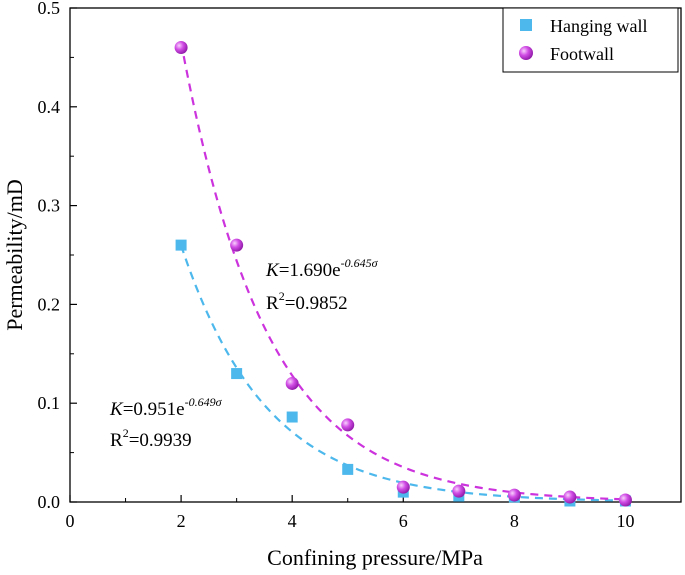  I want to click on y-tick-label: 0.0, so click(49, 502).